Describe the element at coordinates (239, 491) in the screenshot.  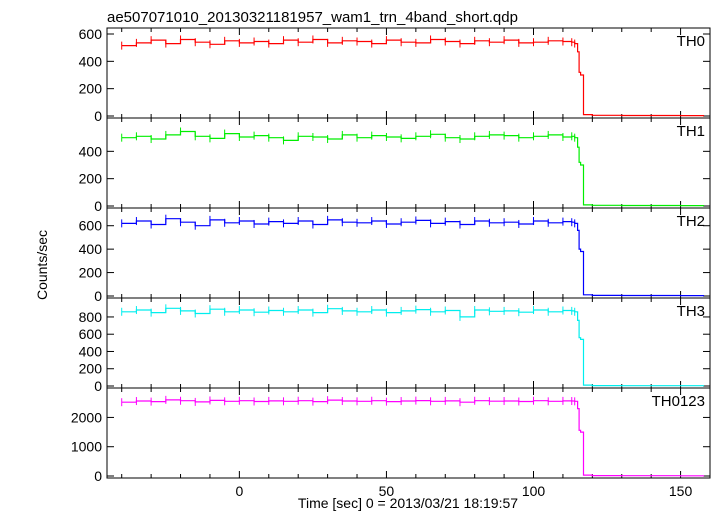
I see `x-tick-label: 0` at that location.